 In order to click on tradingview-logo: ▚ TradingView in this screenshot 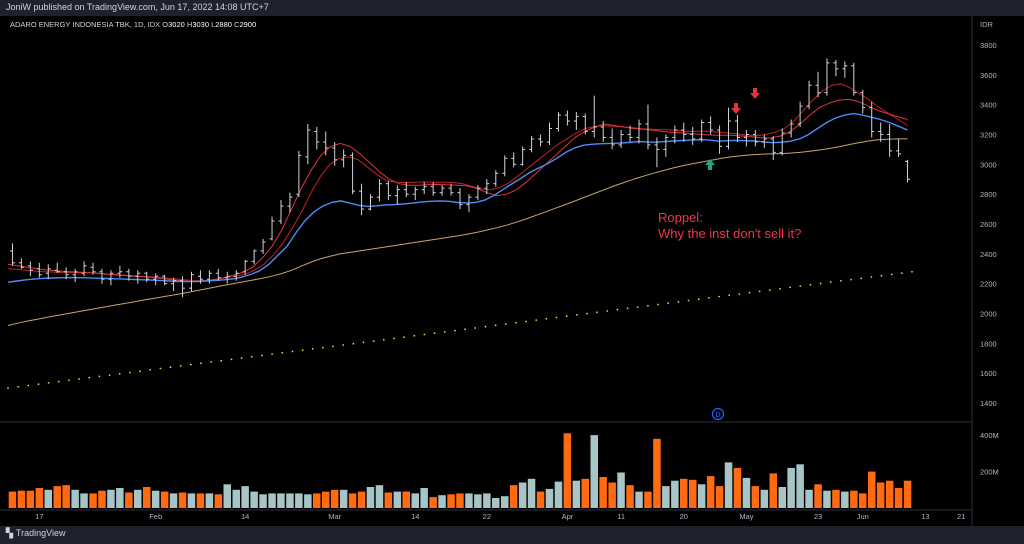, I will do `click(35, 533)`.